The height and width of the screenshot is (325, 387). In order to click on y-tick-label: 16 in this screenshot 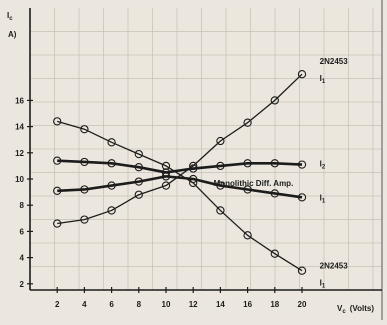, I will do `click(19, 100)`.